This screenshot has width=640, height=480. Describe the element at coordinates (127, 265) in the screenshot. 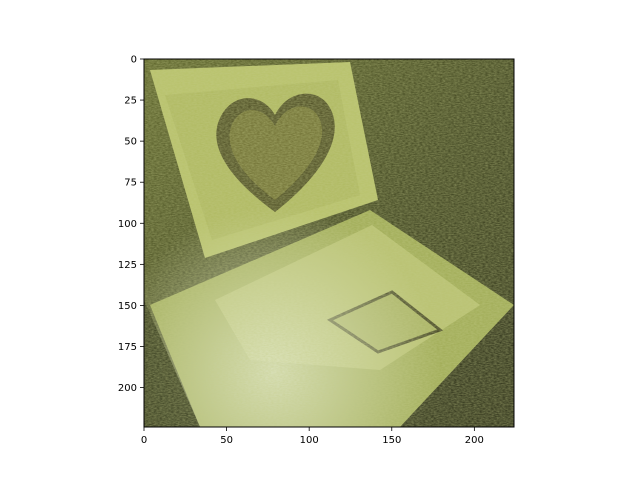

I see `y-tick-label: 125` at that location.